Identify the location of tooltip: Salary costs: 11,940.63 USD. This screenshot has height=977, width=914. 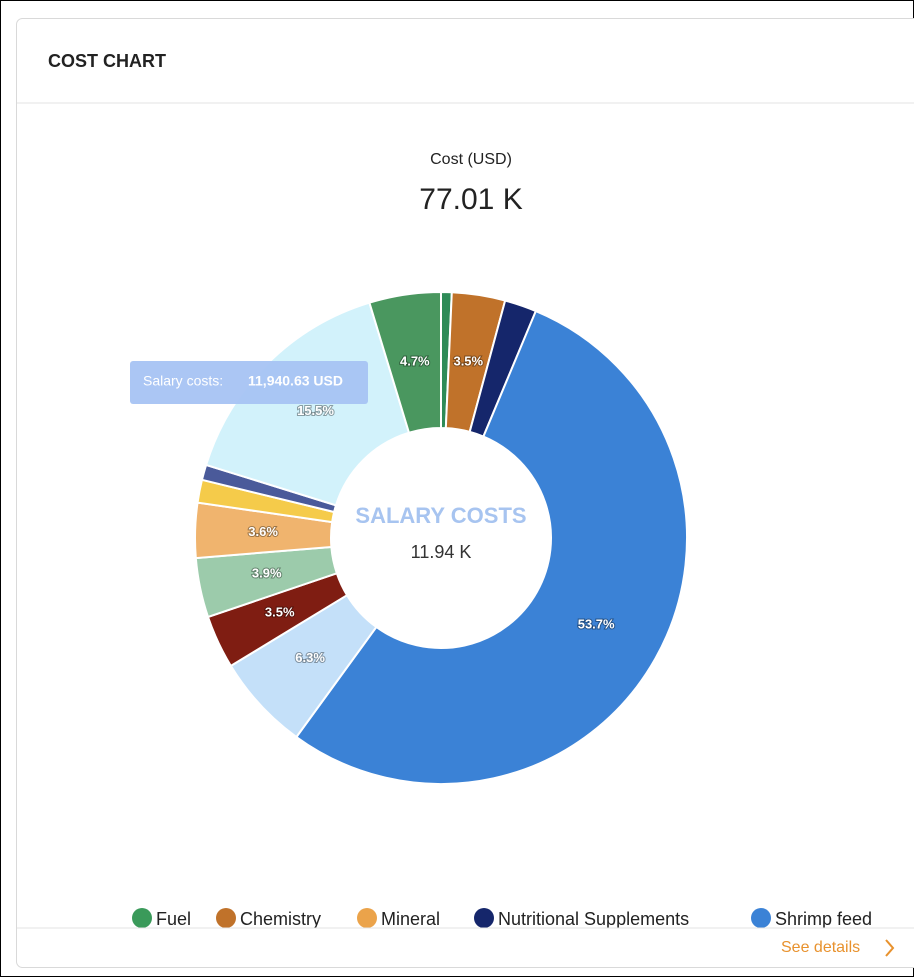
(249, 382).